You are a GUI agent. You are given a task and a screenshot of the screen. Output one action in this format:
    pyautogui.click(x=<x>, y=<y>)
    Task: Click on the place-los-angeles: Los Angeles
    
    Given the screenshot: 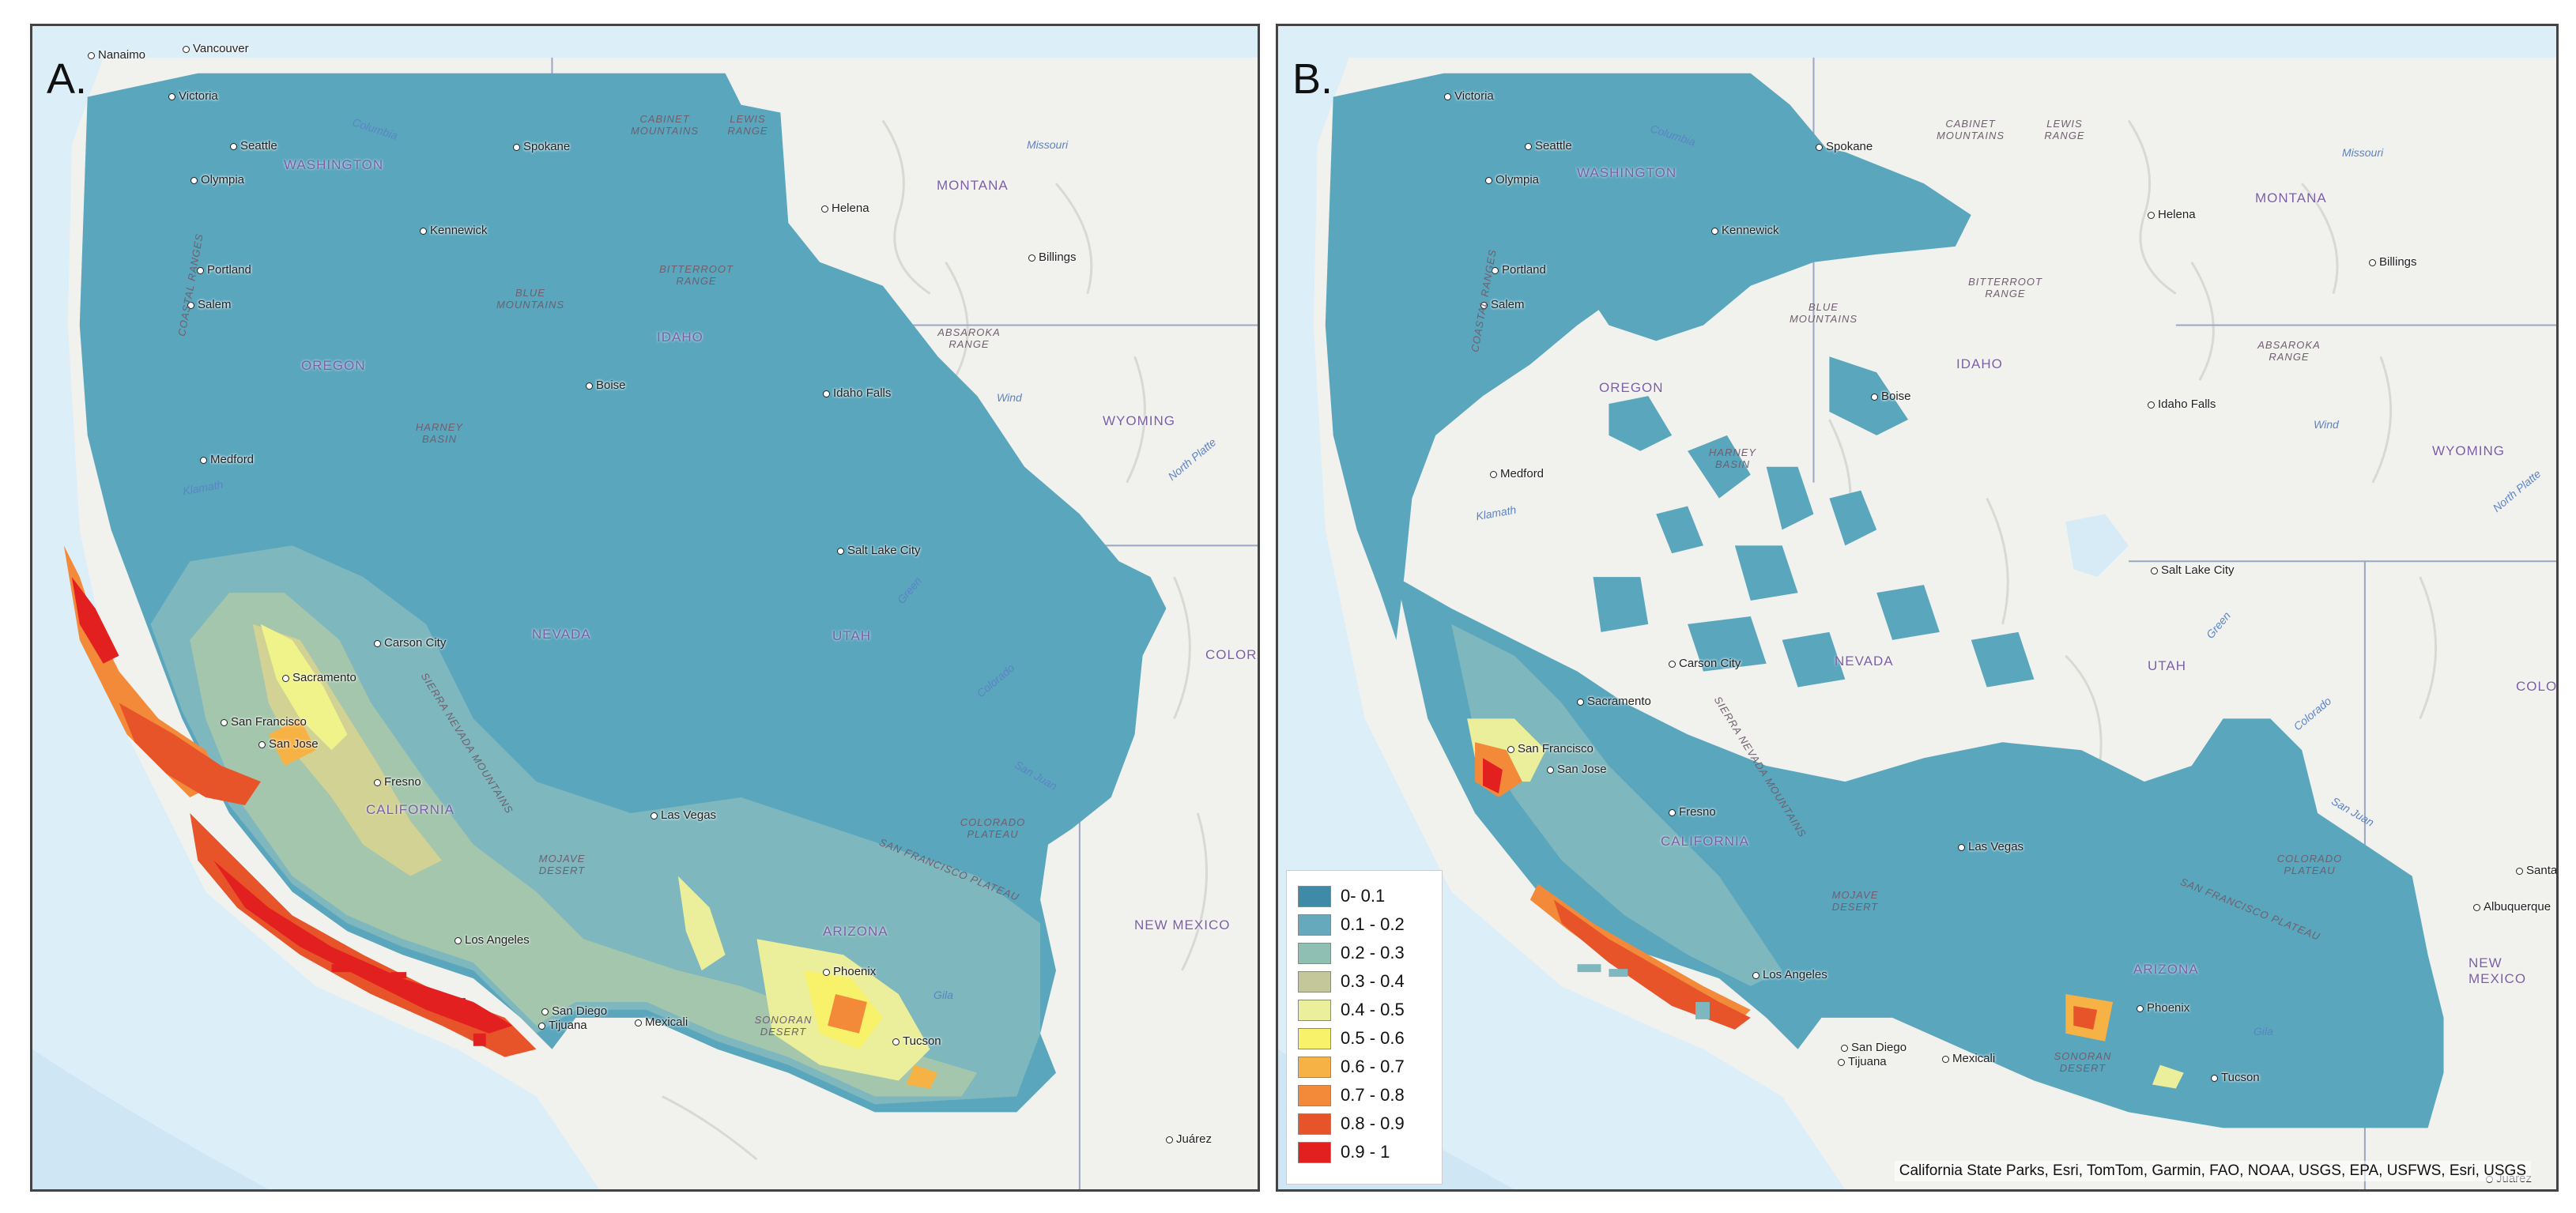 What is the action you would take?
    pyautogui.click(x=492, y=940)
    